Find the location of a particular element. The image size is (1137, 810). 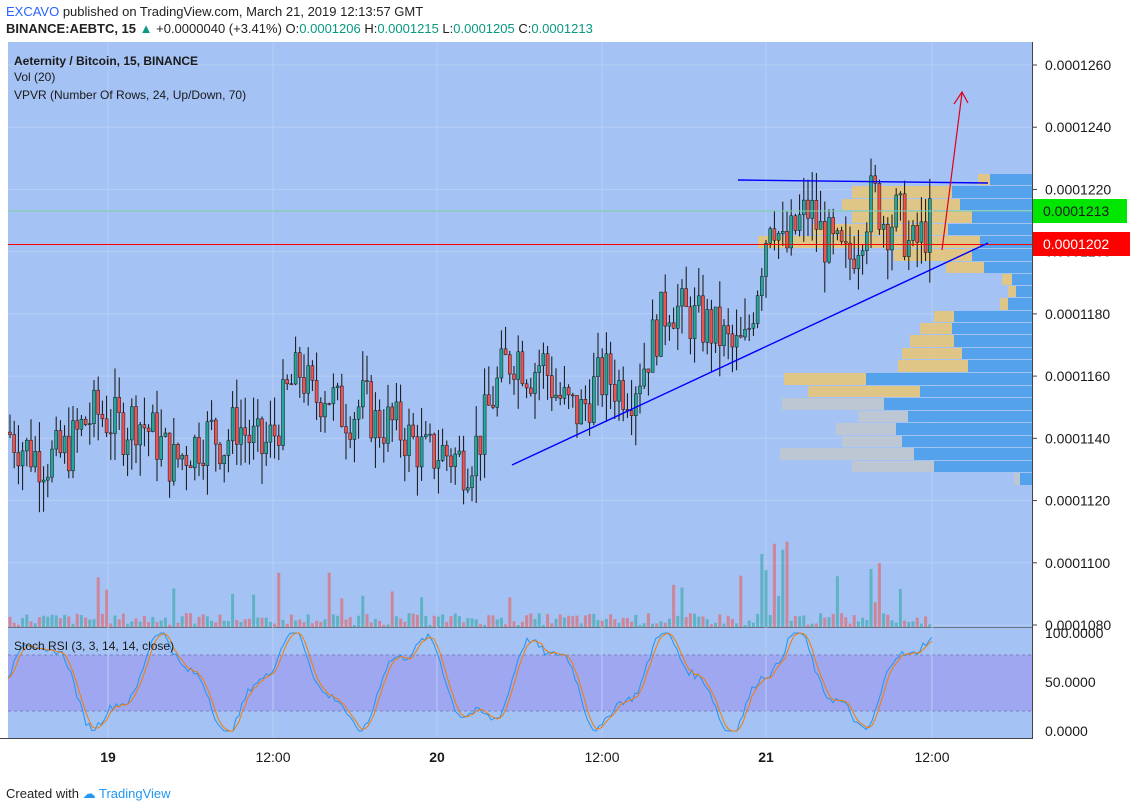

time-axis is located at coordinates (568, 758).